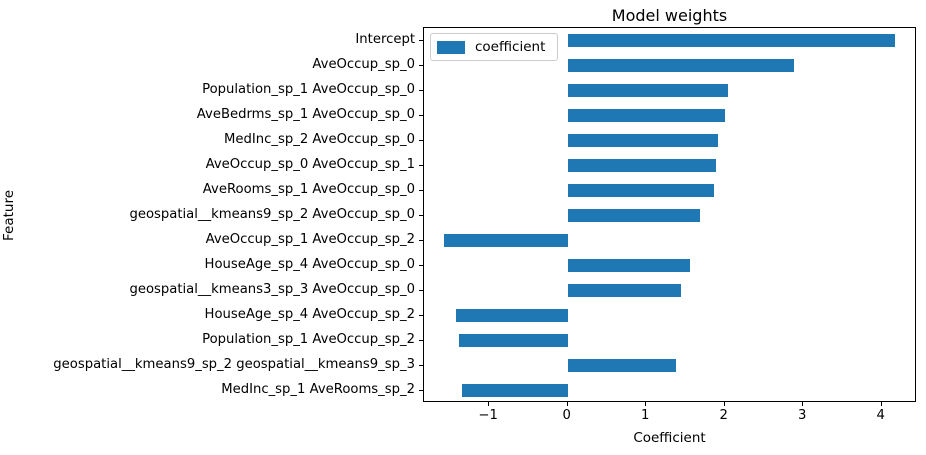 The image size is (926, 455). What do you see at coordinates (272, 214) in the screenshot?
I see `y-tick-label: geospatial__kmeans9_sp_2 AveOccup_sp_0` at bounding box center [272, 214].